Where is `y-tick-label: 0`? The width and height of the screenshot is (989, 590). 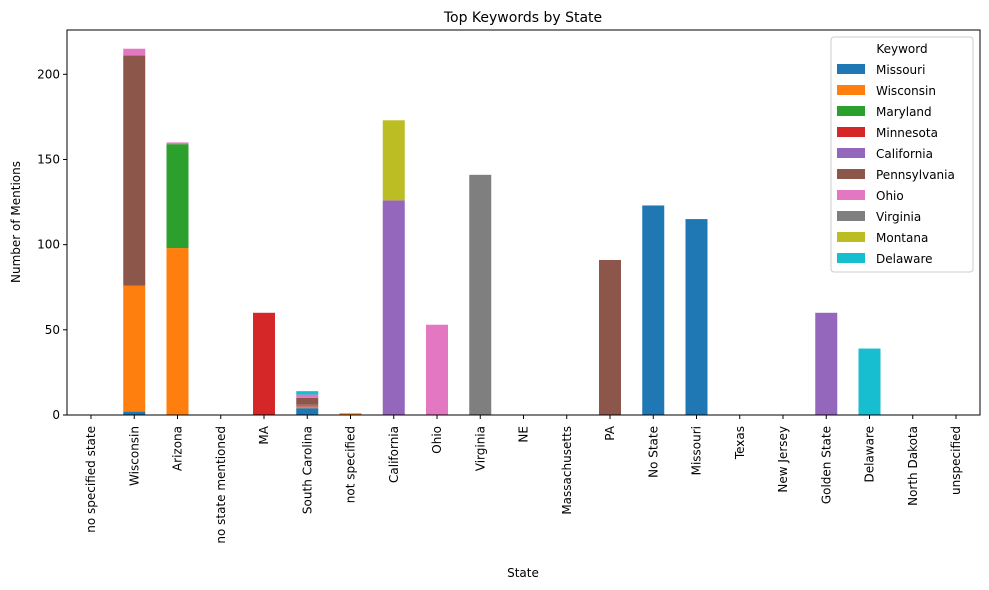
y-tick-label: 0 is located at coordinates (56, 415).